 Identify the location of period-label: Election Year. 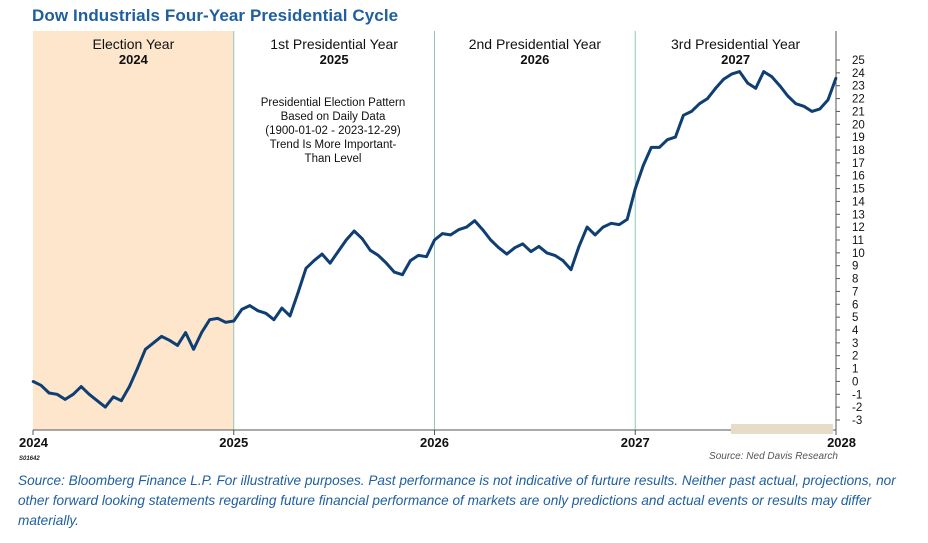
(134, 44).